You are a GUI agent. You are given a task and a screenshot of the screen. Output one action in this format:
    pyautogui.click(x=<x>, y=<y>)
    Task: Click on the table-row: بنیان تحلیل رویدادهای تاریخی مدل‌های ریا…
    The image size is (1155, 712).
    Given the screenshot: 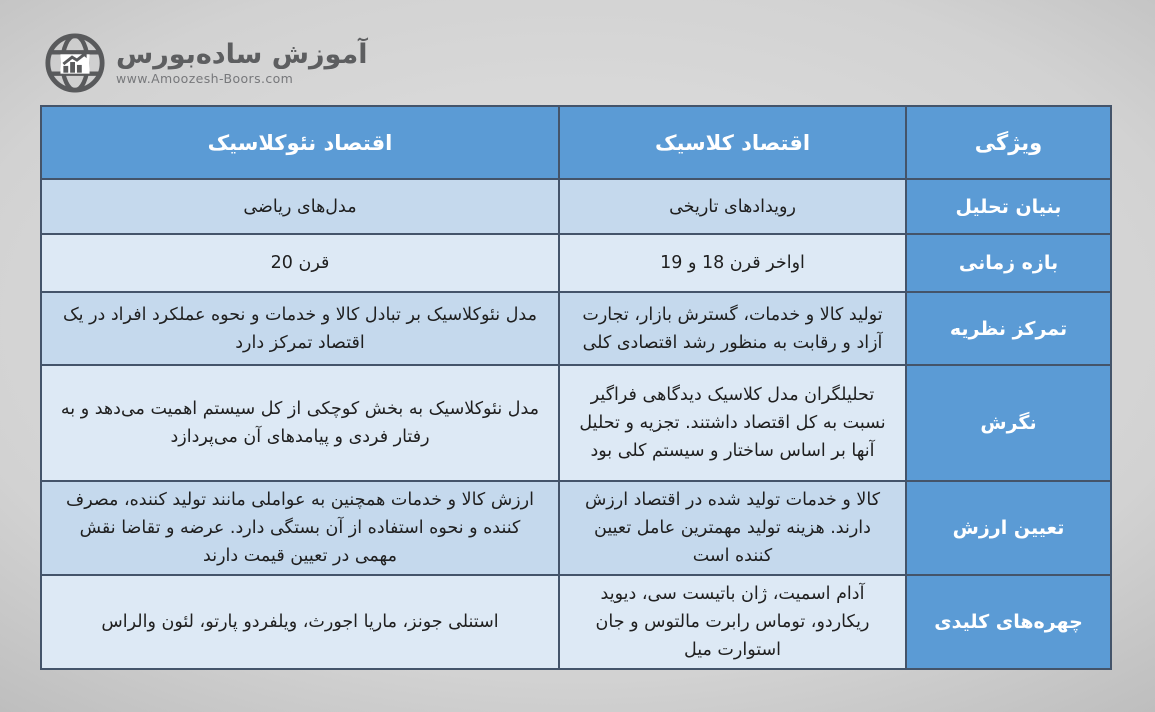 What is the action you would take?
    pyautogui.click(x=576, y=206)
    